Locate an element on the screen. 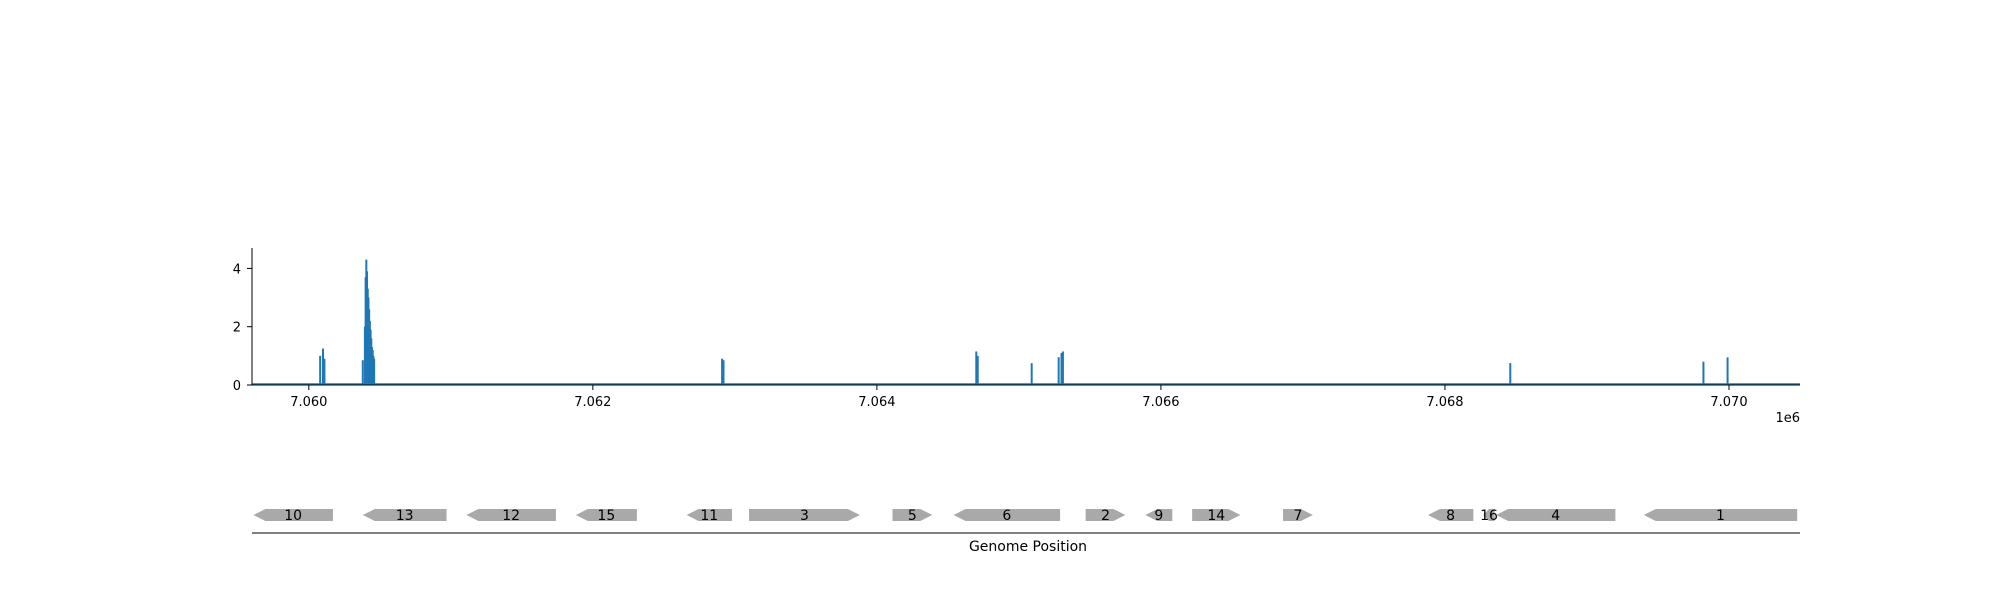  gene-label: 11 is located at coordinates (709, 516).